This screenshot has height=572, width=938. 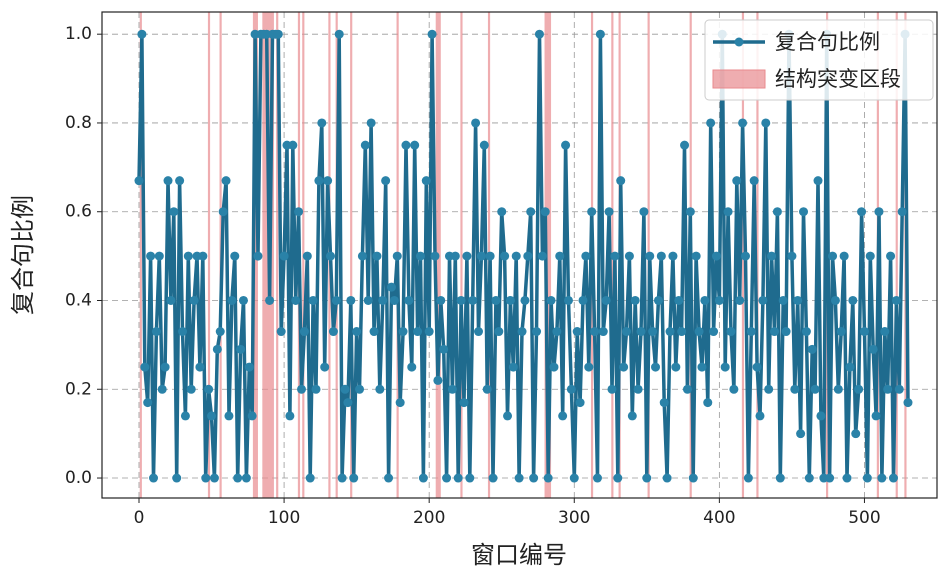 I want to click on x-tick-label: 200, so click(x=429, y=518).